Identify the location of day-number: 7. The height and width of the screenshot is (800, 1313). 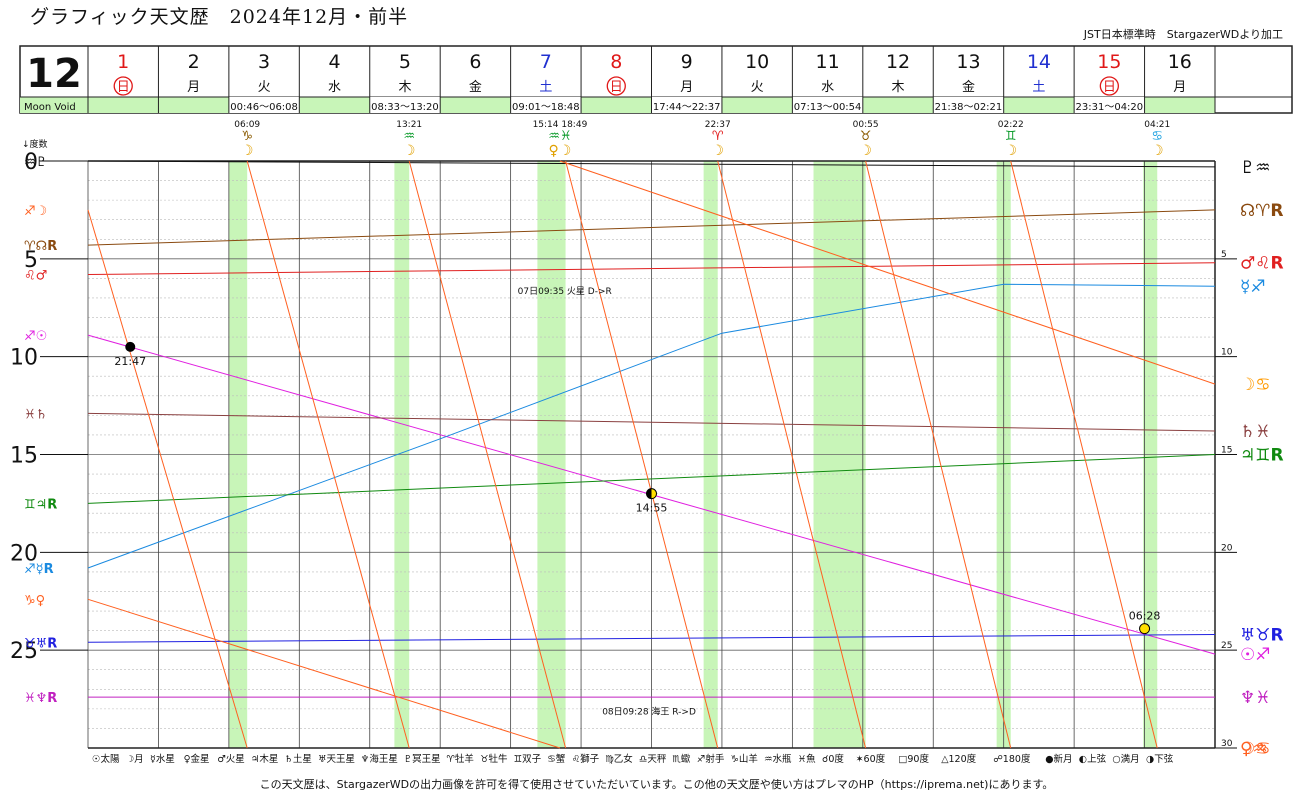
(546, 62).